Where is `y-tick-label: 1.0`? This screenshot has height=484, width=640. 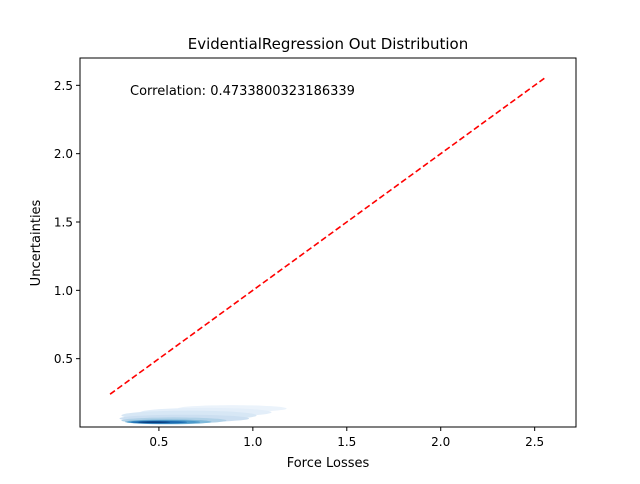 y-tick-label: 1.0 is located at coordinates (63, 291).